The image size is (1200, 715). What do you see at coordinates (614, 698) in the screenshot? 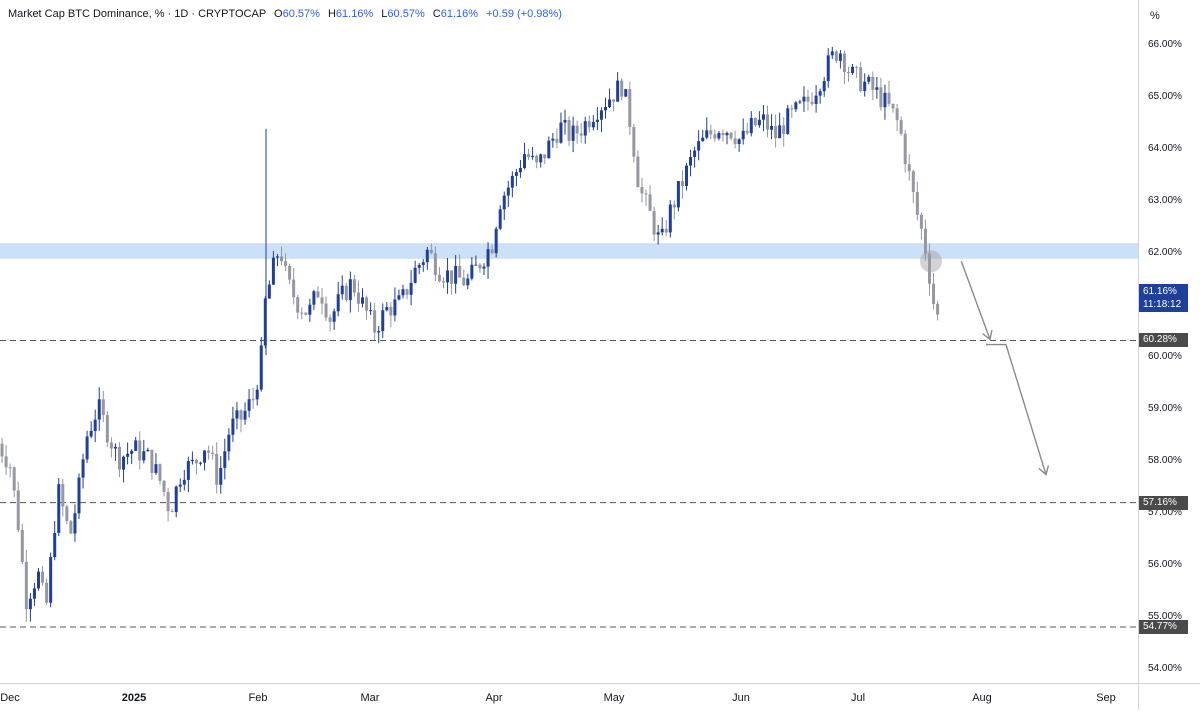
I see `time-tick-label: May` at bounding box center [614, 698].